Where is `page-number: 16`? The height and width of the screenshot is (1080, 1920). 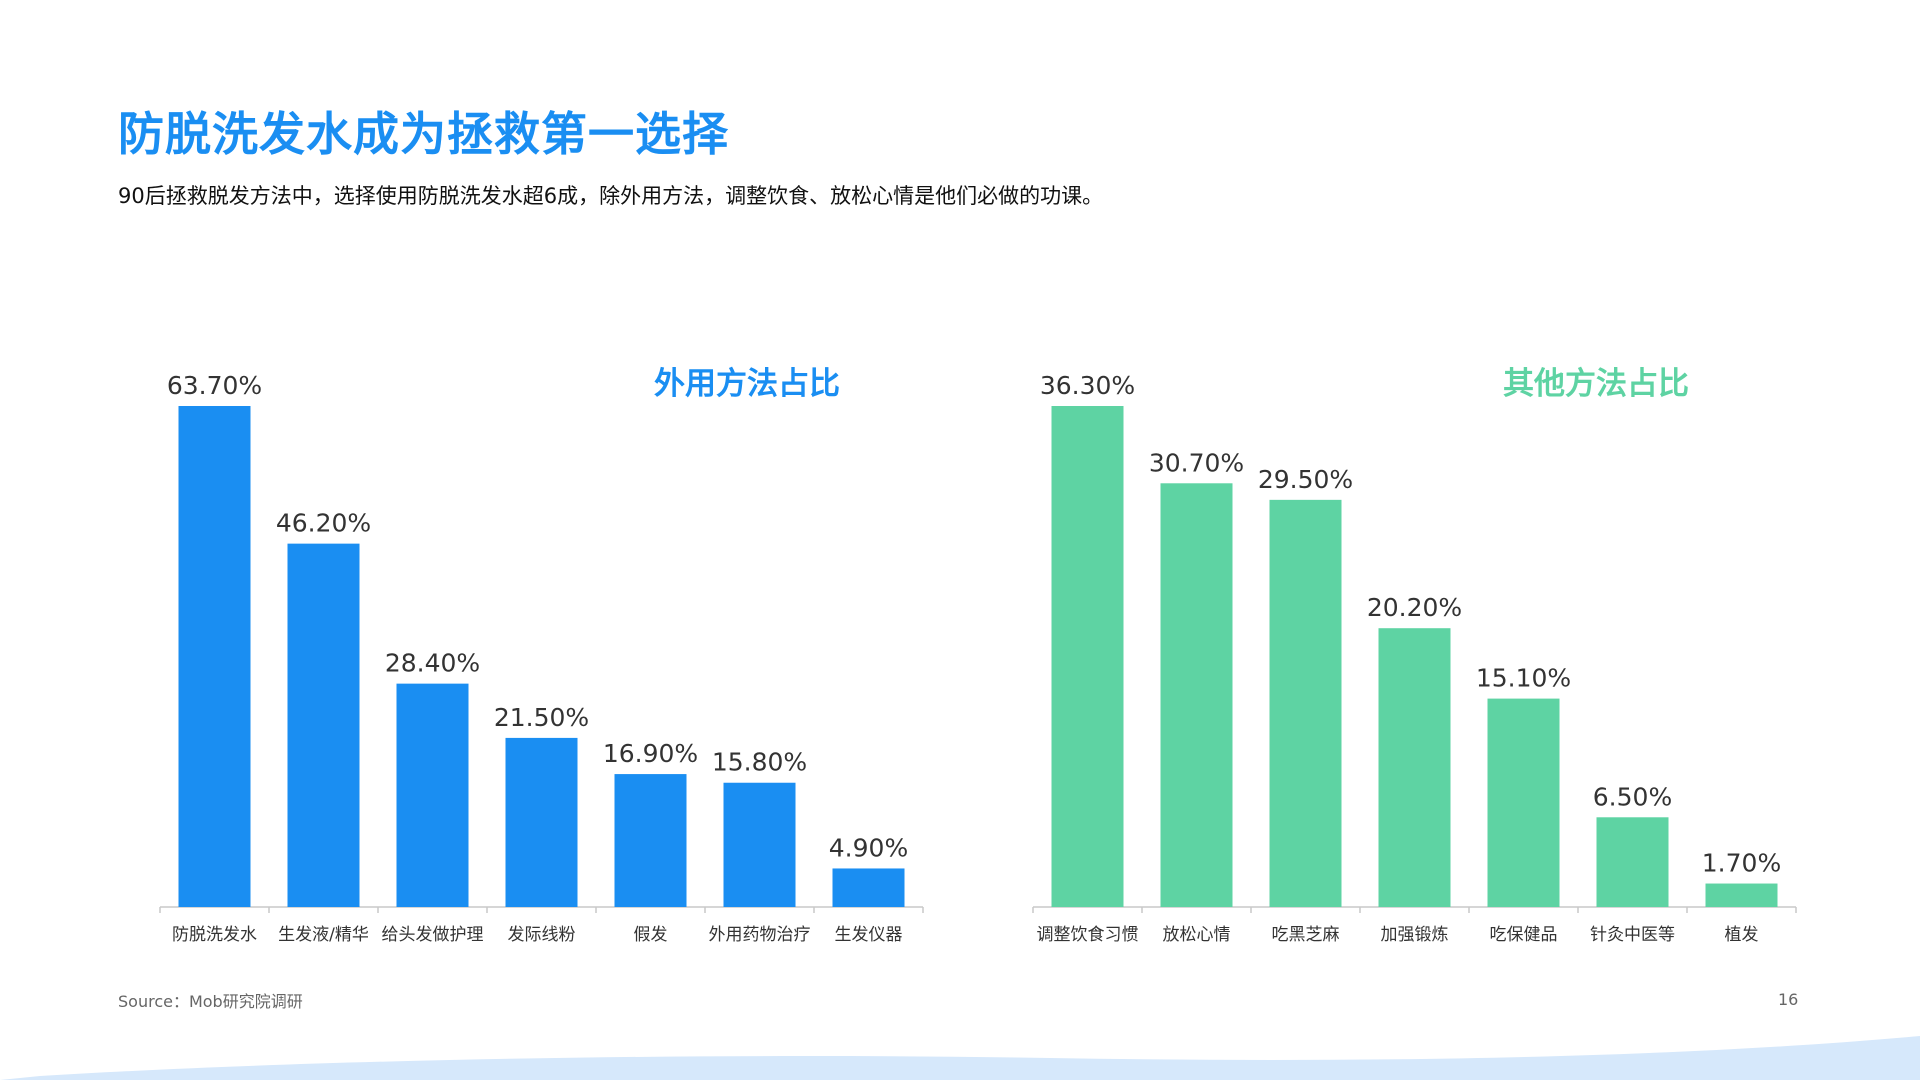 page-number: 16 is located at coordinates (1788, 999).